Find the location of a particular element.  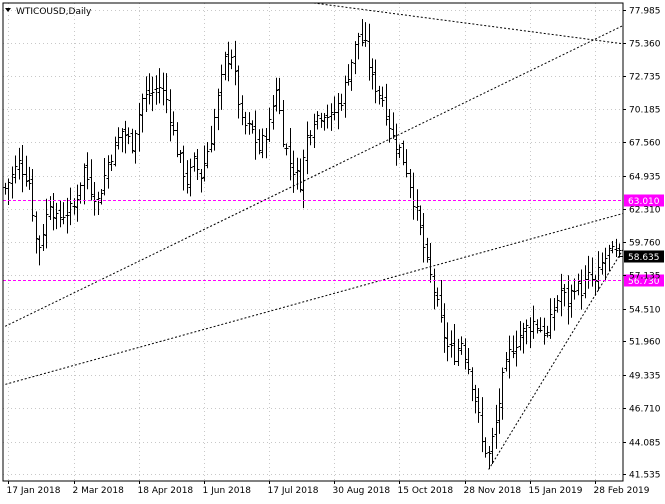

y-tick-label: 64.935 is located at coordinates (645, 178).